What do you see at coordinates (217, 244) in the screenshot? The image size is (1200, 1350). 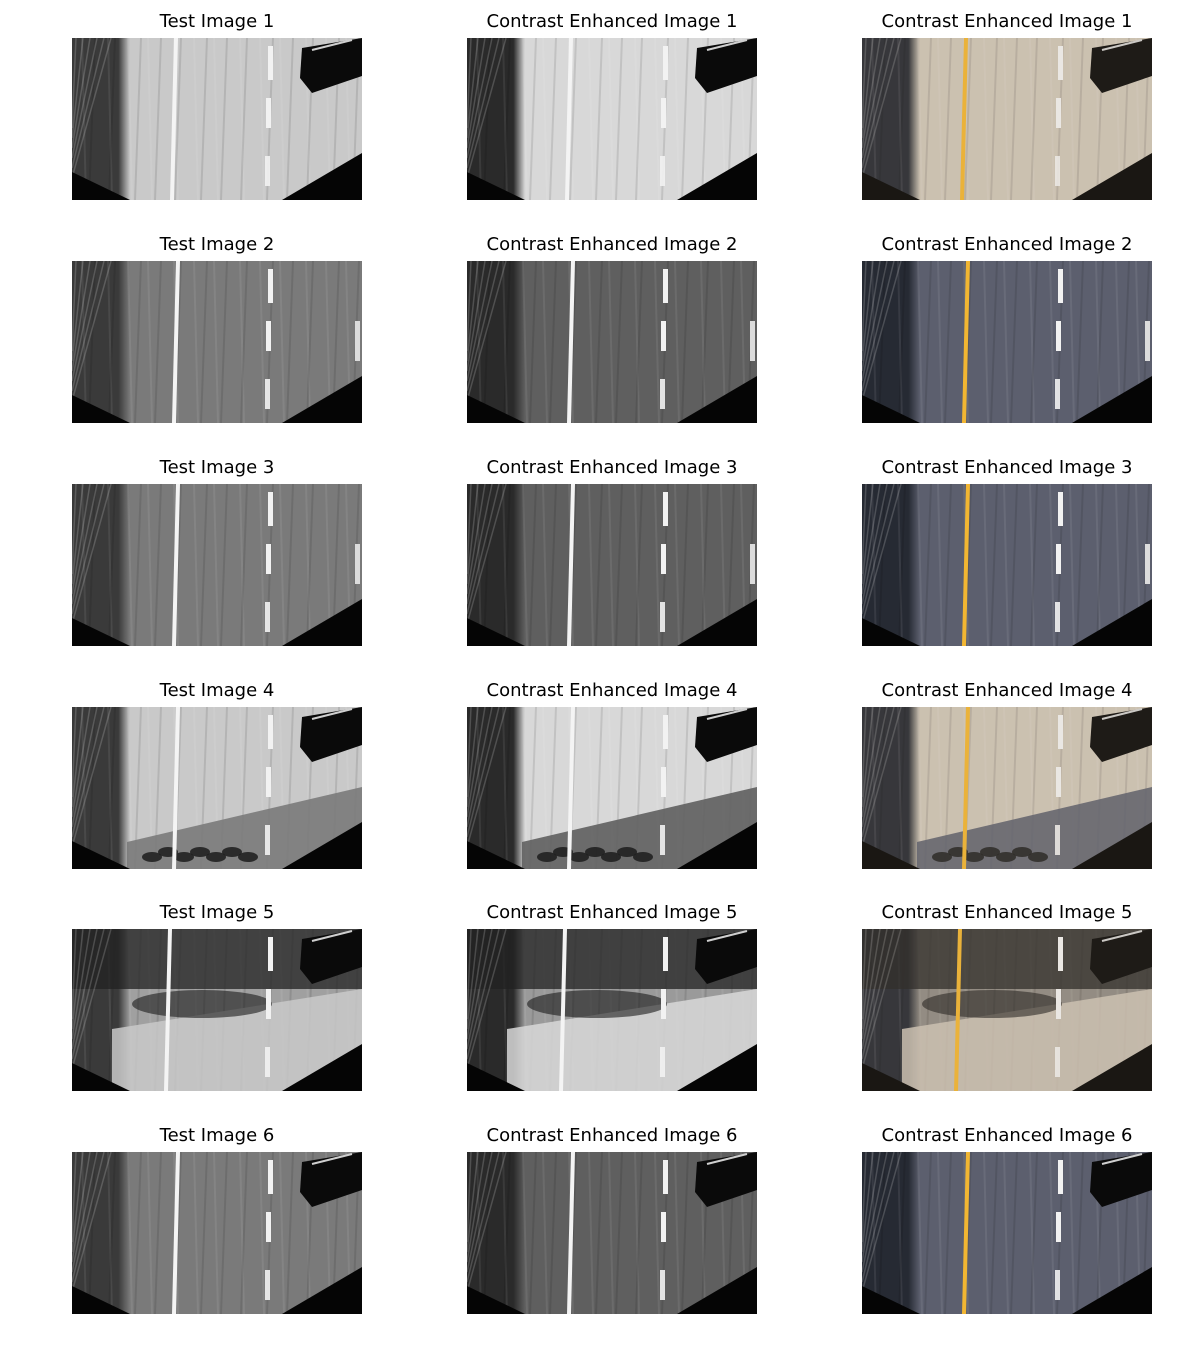 I see `panel-title: Test Image 2` at bounding box center [217, 244].